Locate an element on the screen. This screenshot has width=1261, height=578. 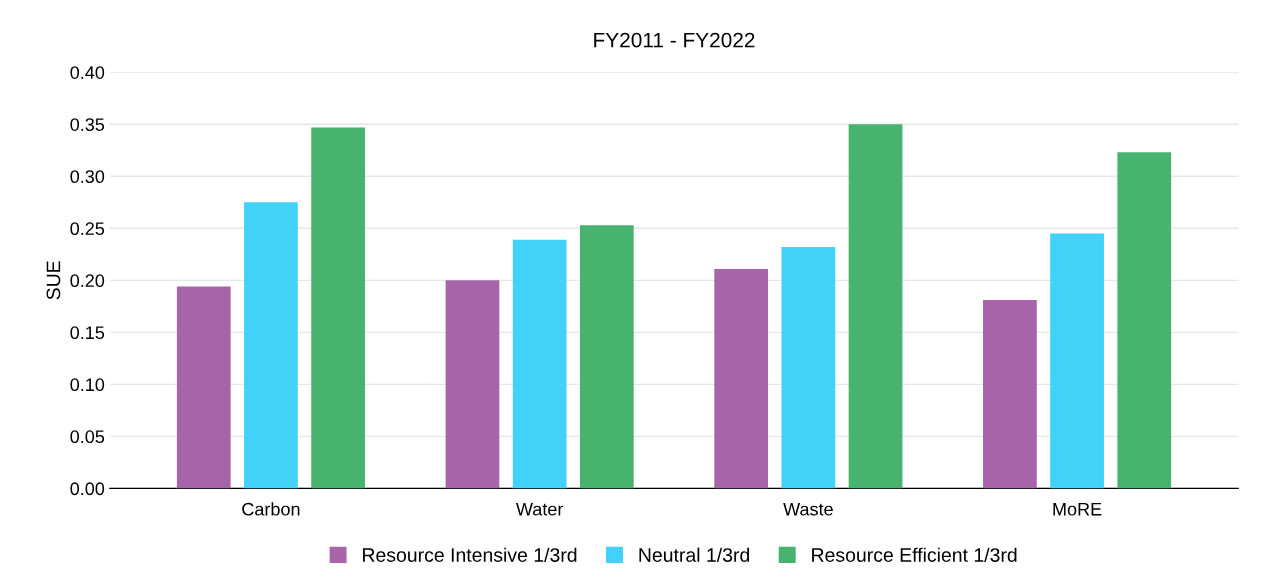
legend-label: Resource Efficient 1/3rd is located at coordinates (914, 554).